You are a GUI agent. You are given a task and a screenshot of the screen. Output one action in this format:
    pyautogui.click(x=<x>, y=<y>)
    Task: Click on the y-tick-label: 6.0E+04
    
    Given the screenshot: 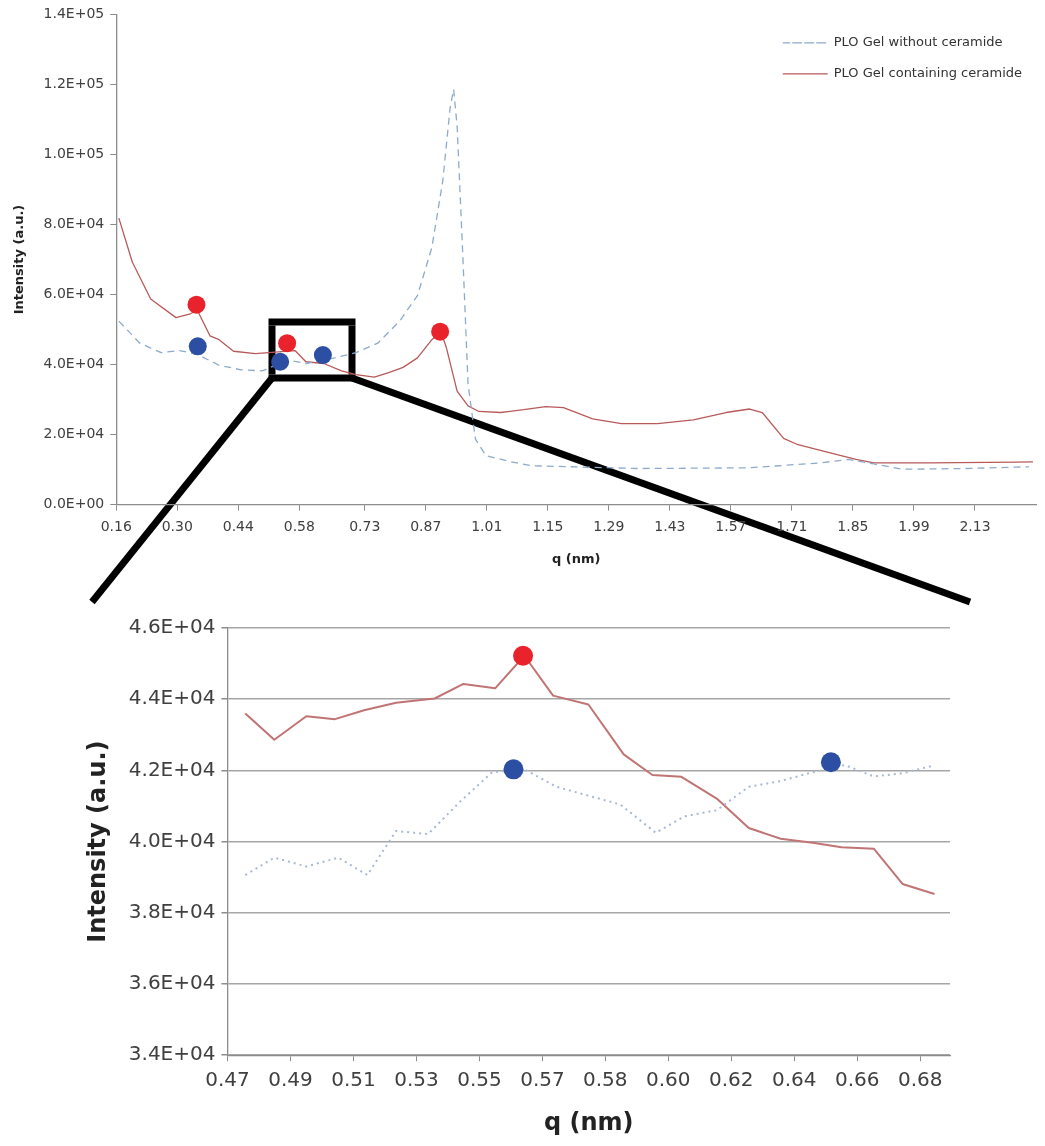 What is the action you would take?
    pyautogui.click(x=74, y=293)
    